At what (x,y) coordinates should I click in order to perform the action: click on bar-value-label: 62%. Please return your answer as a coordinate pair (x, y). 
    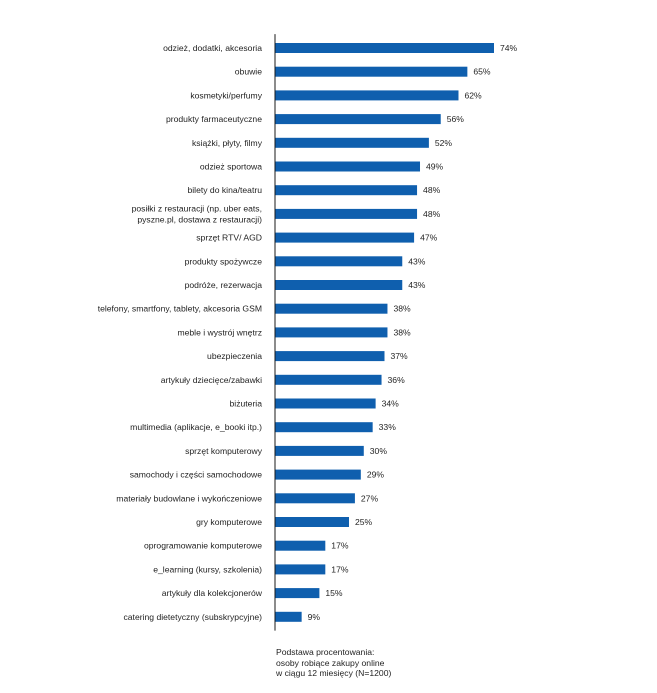
    Looking at the image, I should click on (473, 95).